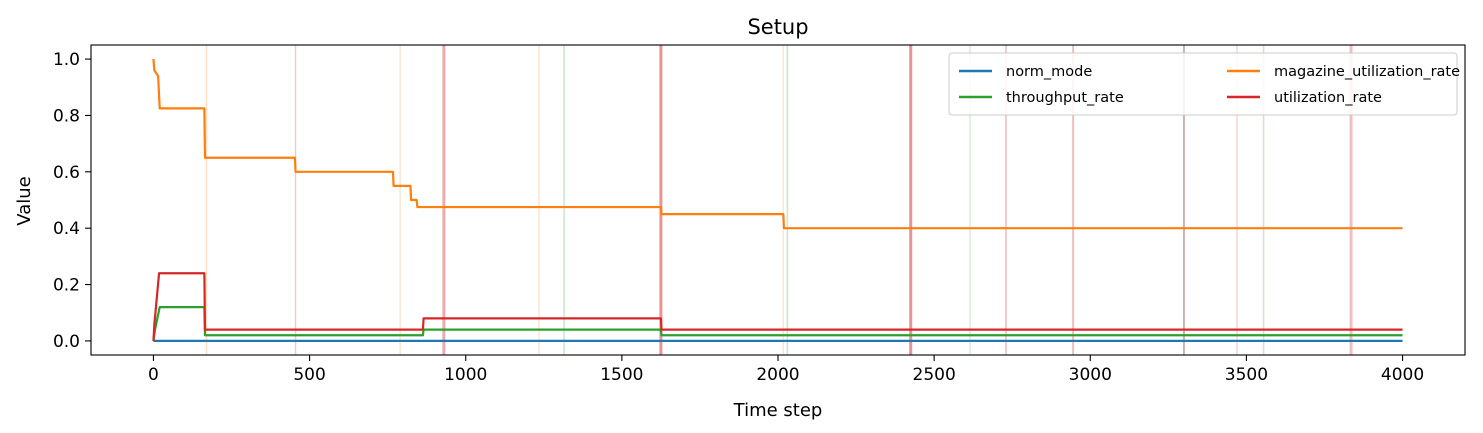  I want to click on legend-label: norm_mode, so click(1049, 72).